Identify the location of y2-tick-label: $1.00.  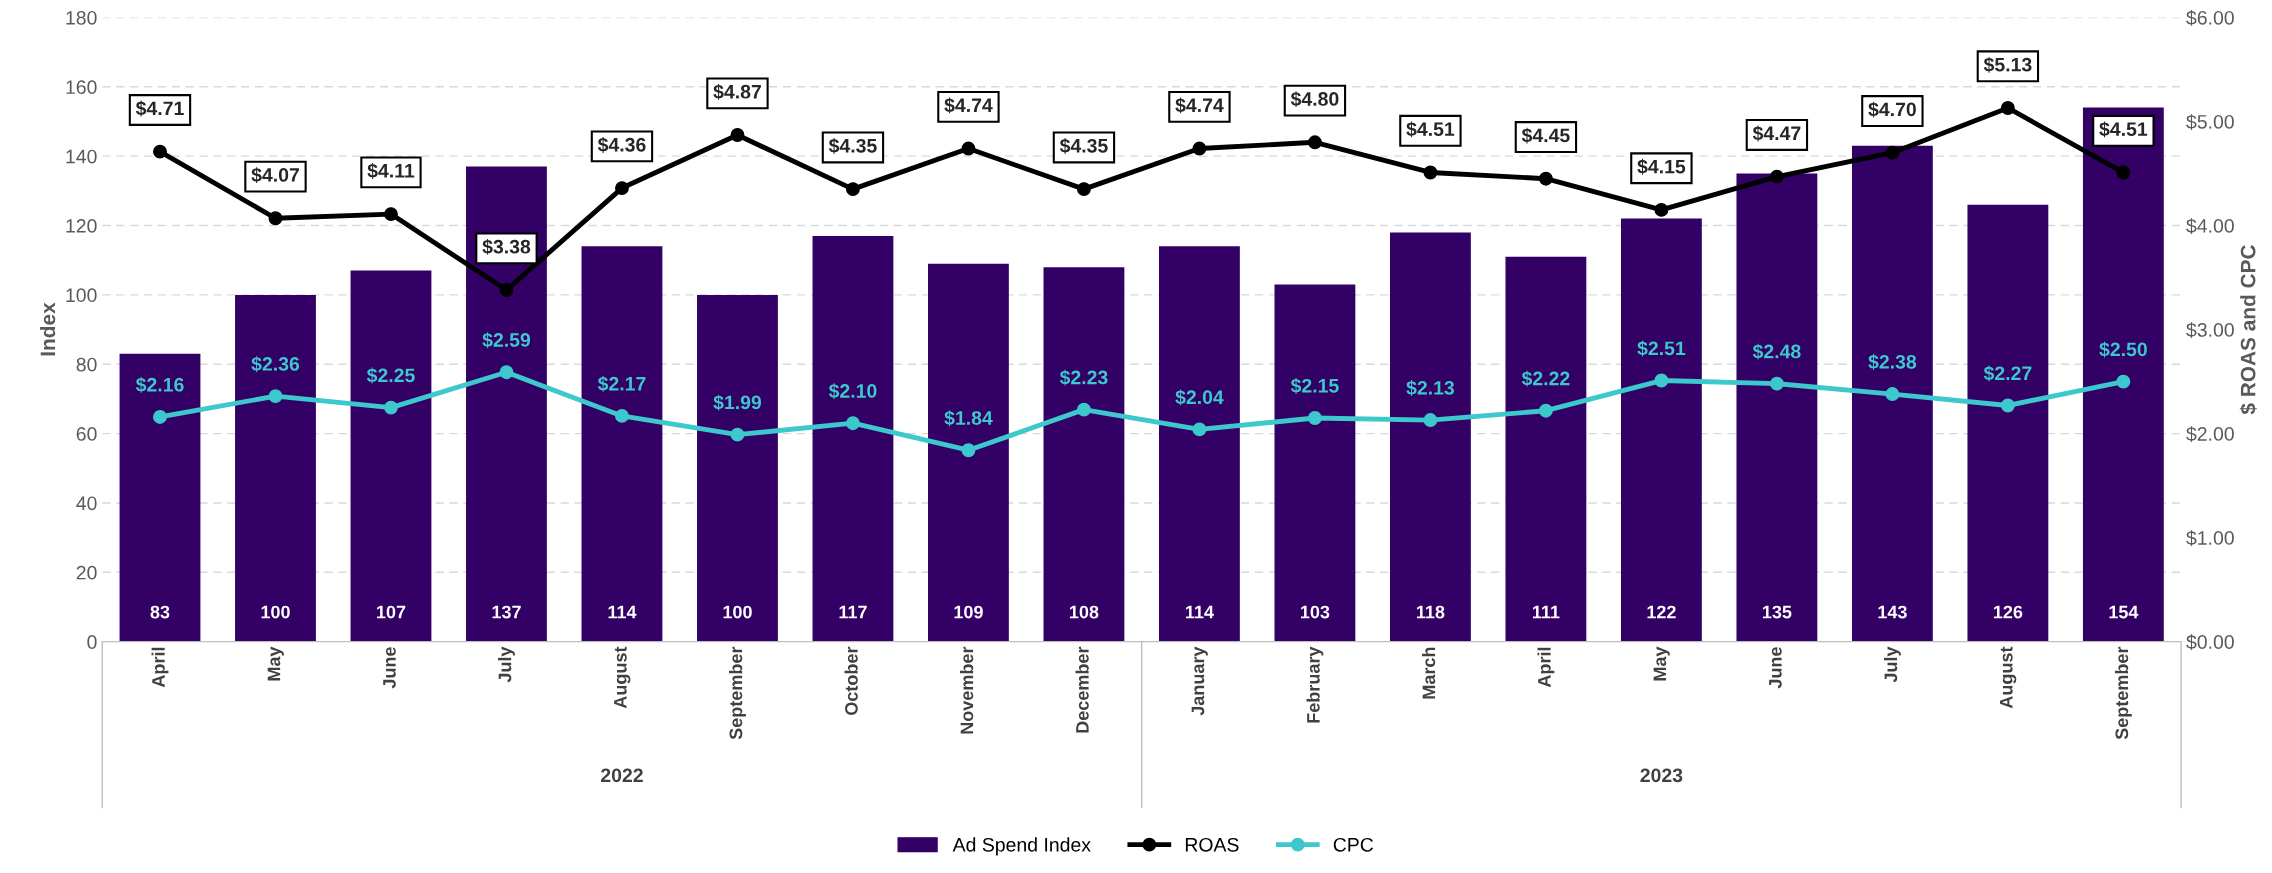
(2210, 538).